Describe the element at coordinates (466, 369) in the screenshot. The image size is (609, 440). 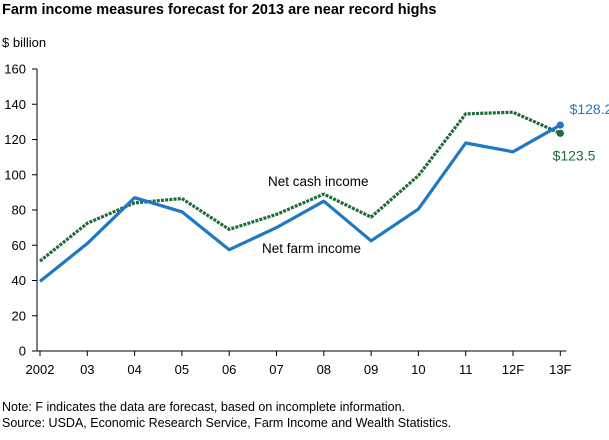
I see `x-tick-label: 11` at that location.